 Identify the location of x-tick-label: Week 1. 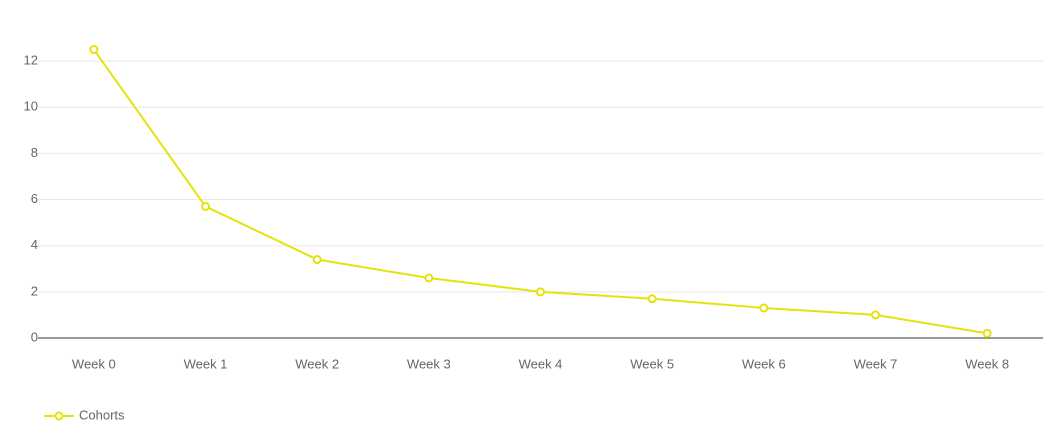
(206, 363).